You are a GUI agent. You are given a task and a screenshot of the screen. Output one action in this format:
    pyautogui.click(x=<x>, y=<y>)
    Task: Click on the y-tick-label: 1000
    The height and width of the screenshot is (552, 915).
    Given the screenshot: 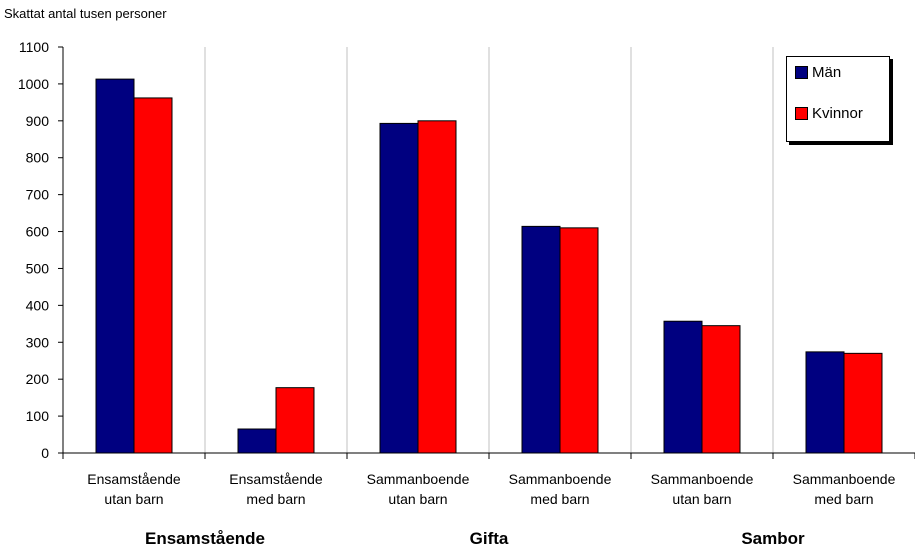 What is the action you would take?
    pyautogui.click(x=33, y=84)
    